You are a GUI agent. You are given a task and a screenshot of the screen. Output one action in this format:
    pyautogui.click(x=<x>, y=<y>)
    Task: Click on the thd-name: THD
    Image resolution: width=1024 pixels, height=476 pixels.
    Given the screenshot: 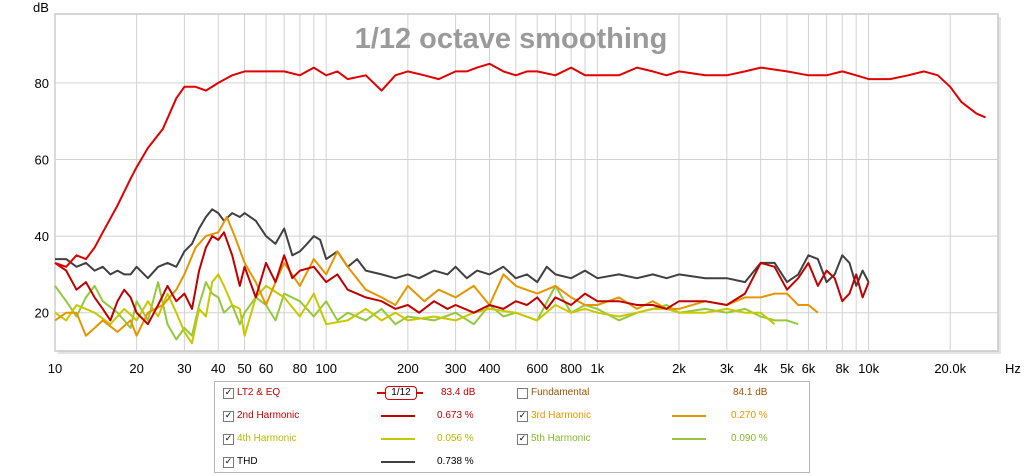 What is the action you would take?
    pyautogui.click(x=247, y=461)
    